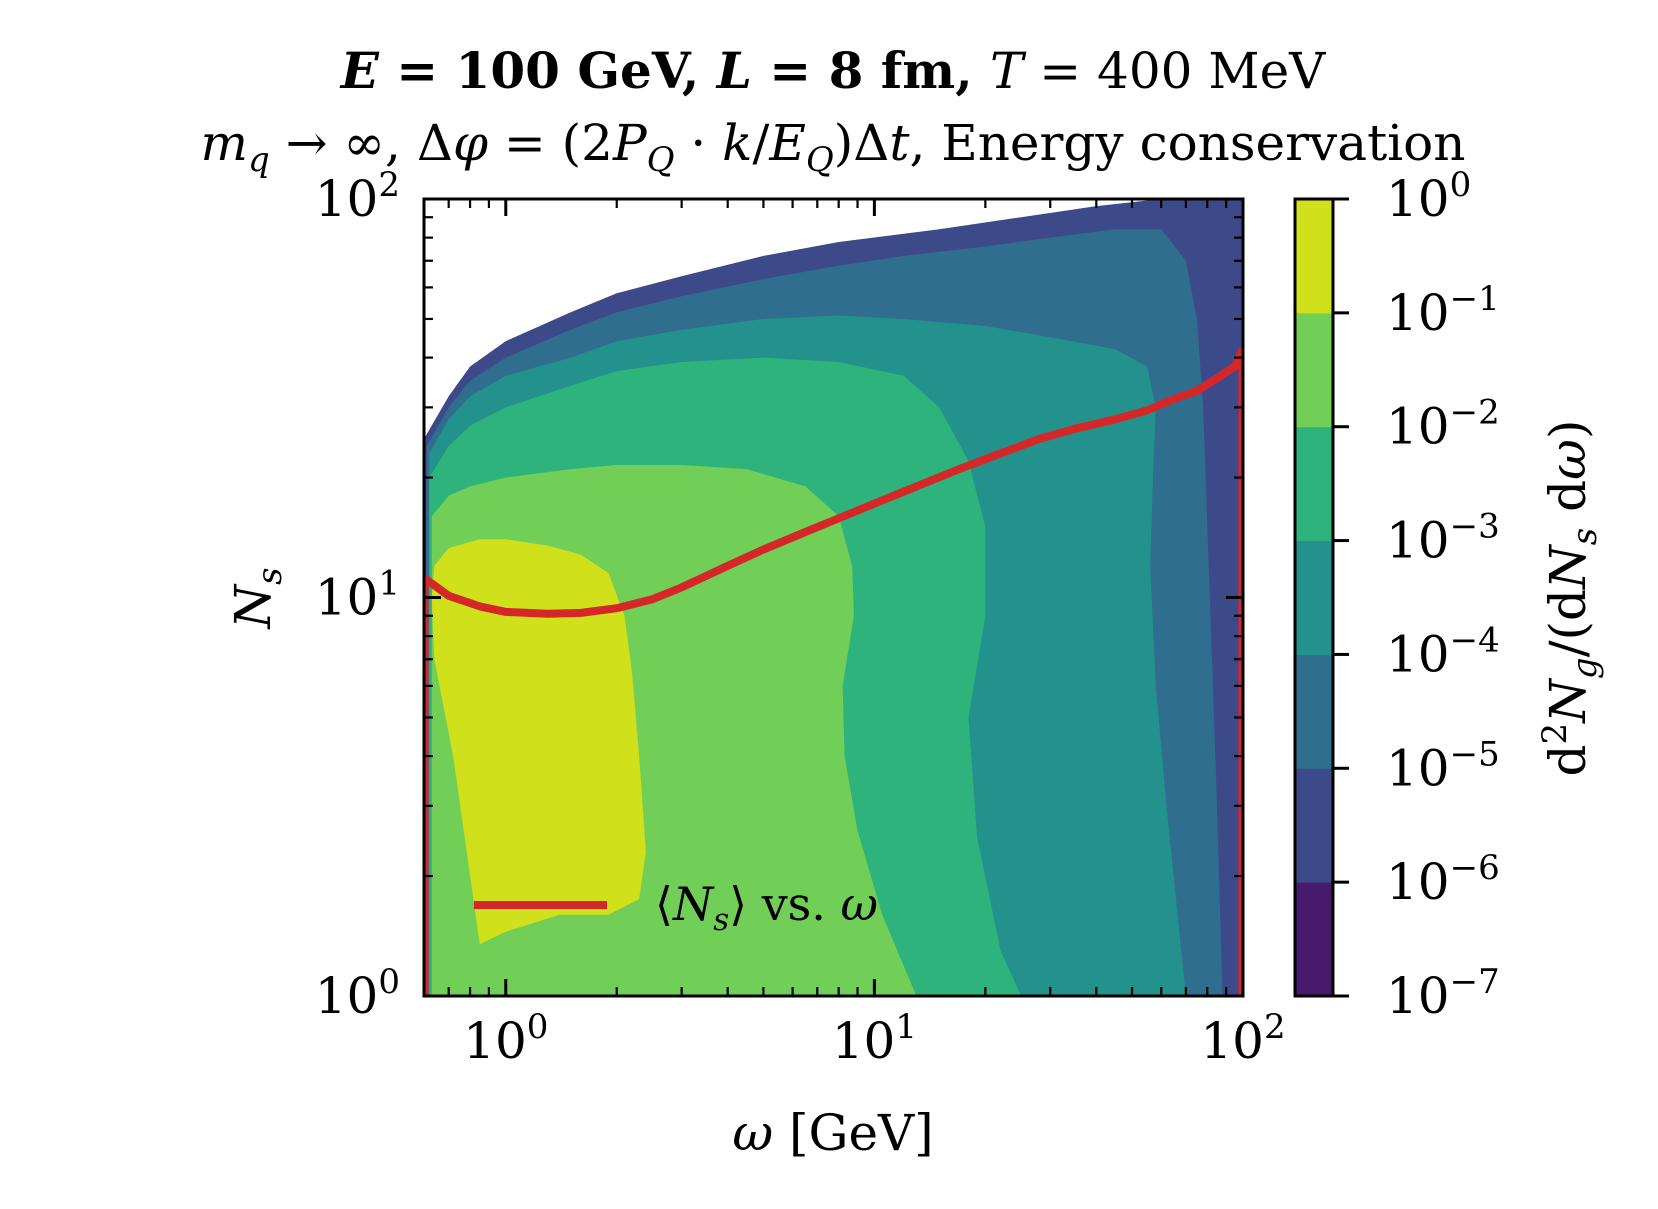 This screenshot has width=1658, height=1209. What do you see at coordinates (1428, 196) in the screenshot?
I see `colorbar-tick-label: 10⁰` at bounding box center [1428, 196].